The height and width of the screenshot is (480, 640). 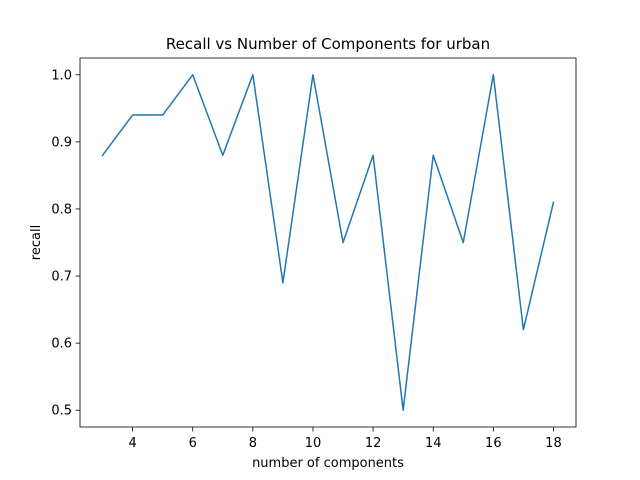 I want to click on y-tick-label: 0.5, so click(x=61, y=411).